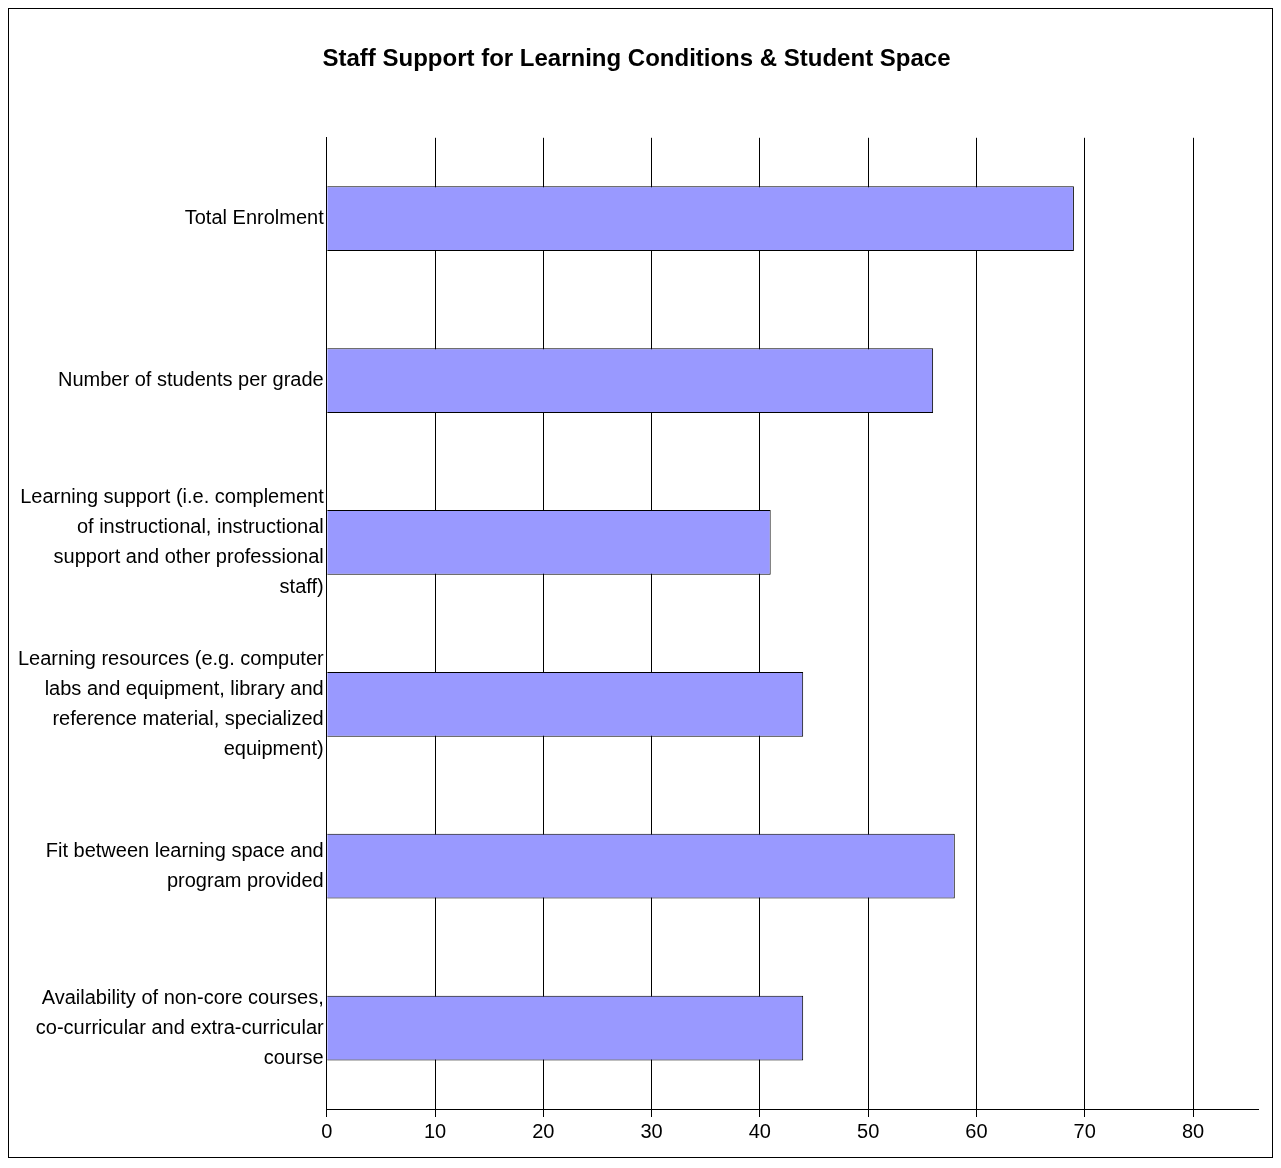 The height and width of the screenshot is (1168, 1281). What do you see at coordinates (254, 217) in the screenshot?
I see `y-tick-label: Total Enrolment` at bounding box center [254, 217].